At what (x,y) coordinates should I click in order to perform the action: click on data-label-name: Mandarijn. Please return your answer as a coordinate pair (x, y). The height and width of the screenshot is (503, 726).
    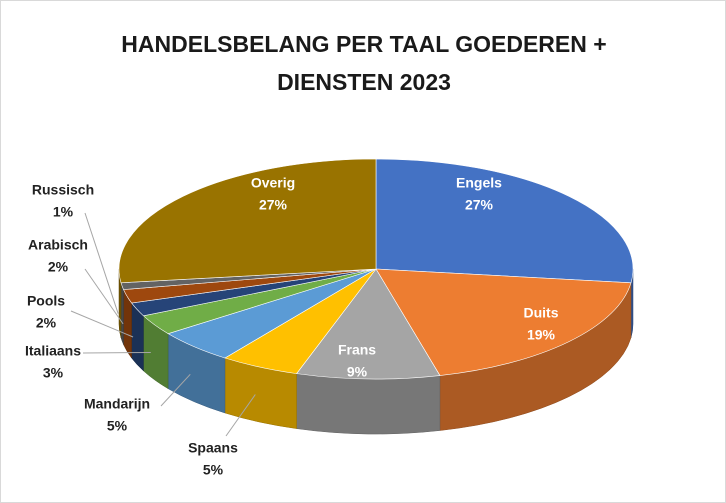
    Looking at the image, I should click on (117, 404).